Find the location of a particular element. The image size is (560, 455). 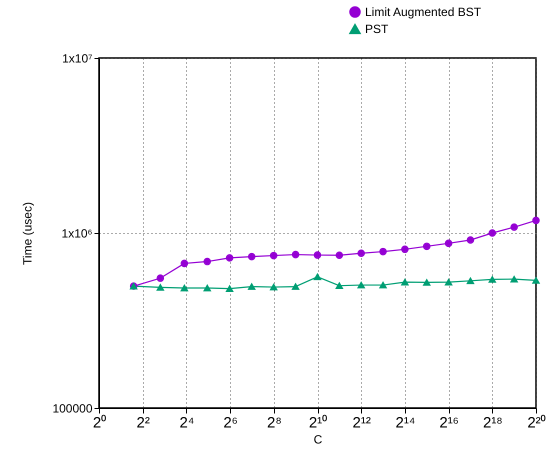

x-tick-label: 2⁴ is located at coordinates (187, 423).